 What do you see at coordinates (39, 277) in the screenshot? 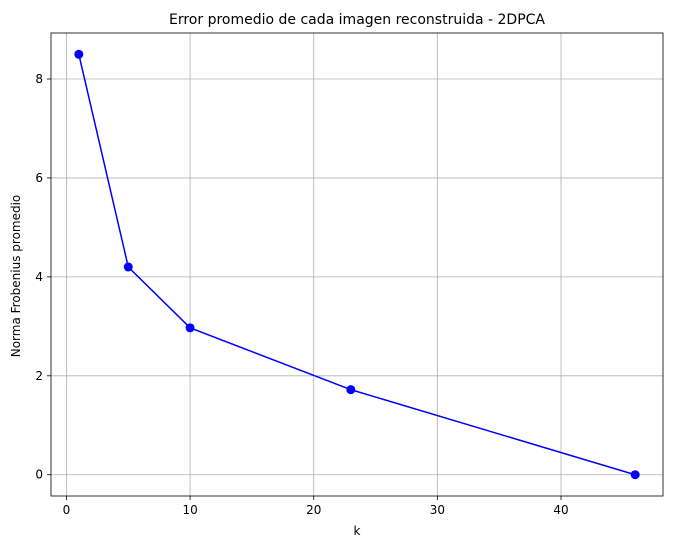
I see `y-tick-label: 4` at bounding box center [39, 277].